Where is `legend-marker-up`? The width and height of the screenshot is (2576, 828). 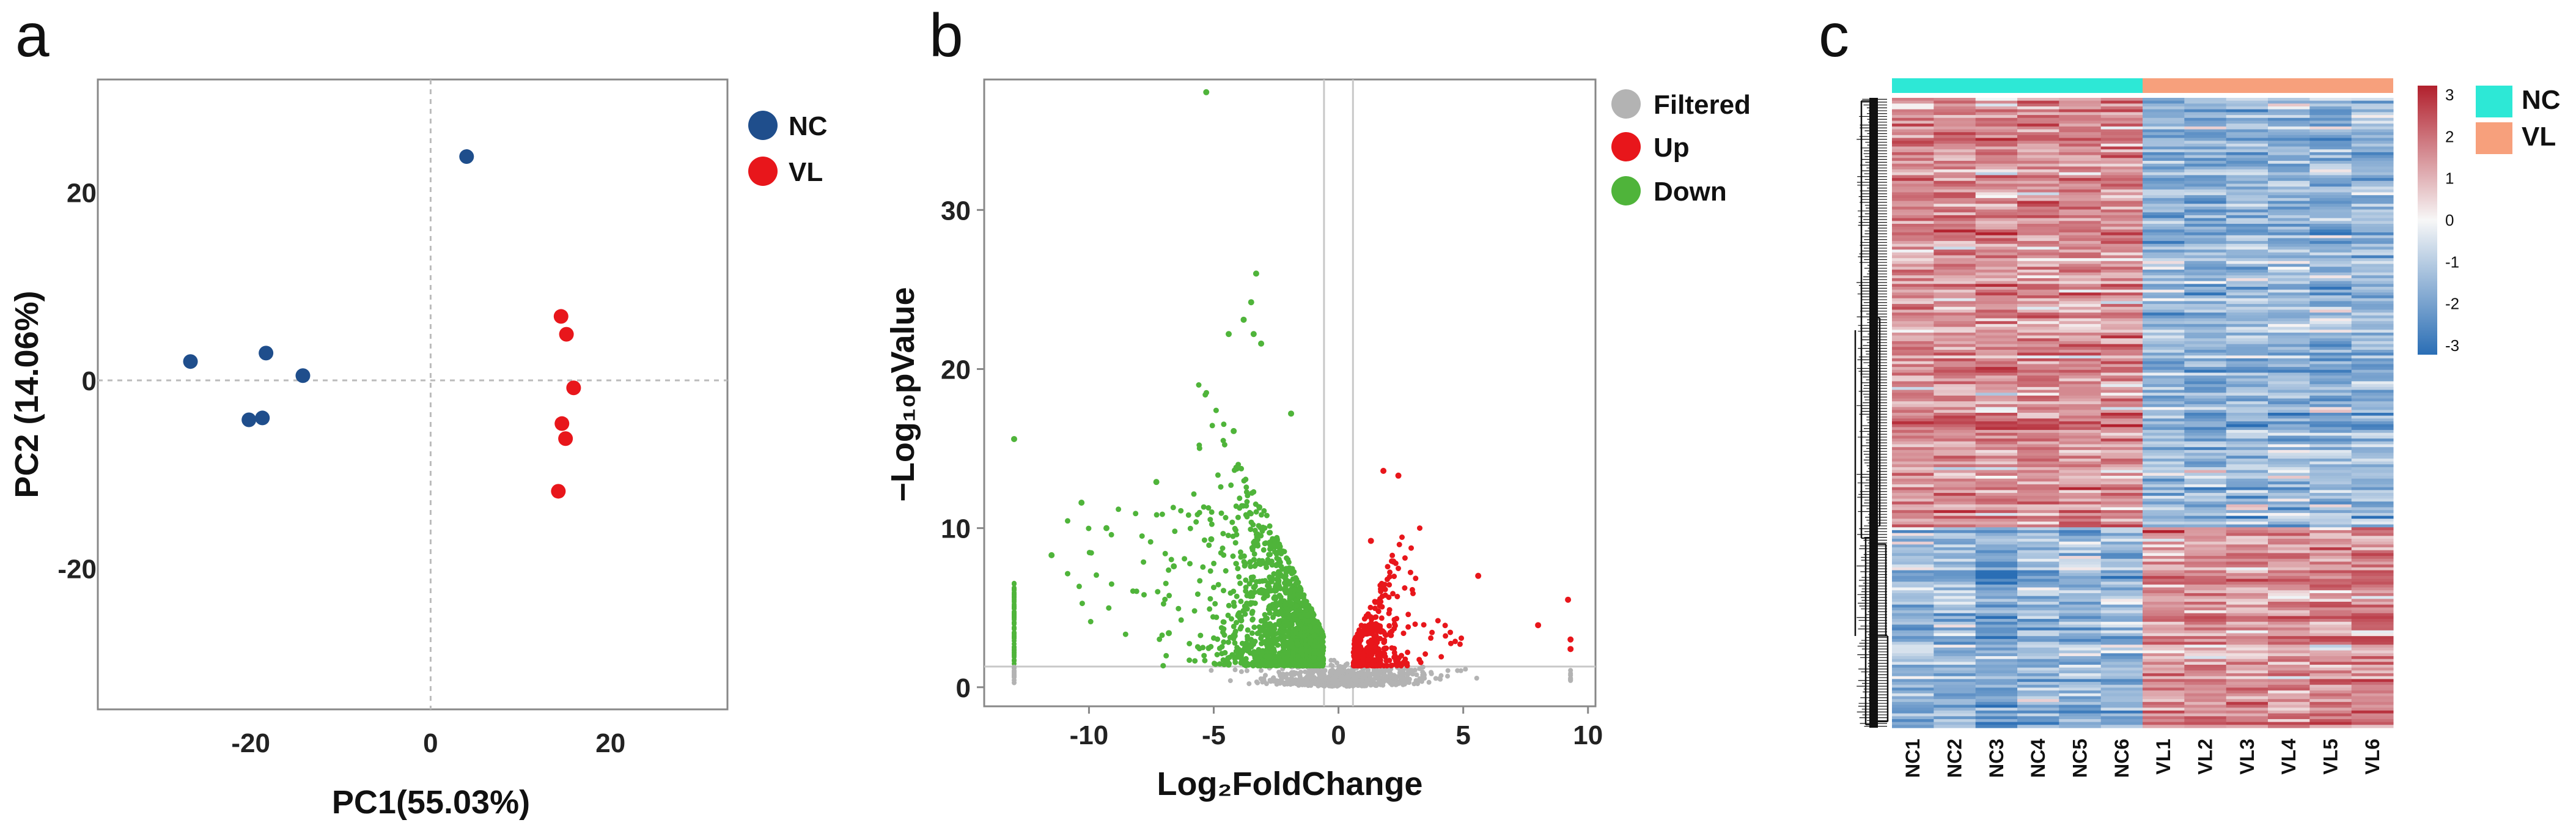 legend-marker-up is located at coordinates (1626, 146).